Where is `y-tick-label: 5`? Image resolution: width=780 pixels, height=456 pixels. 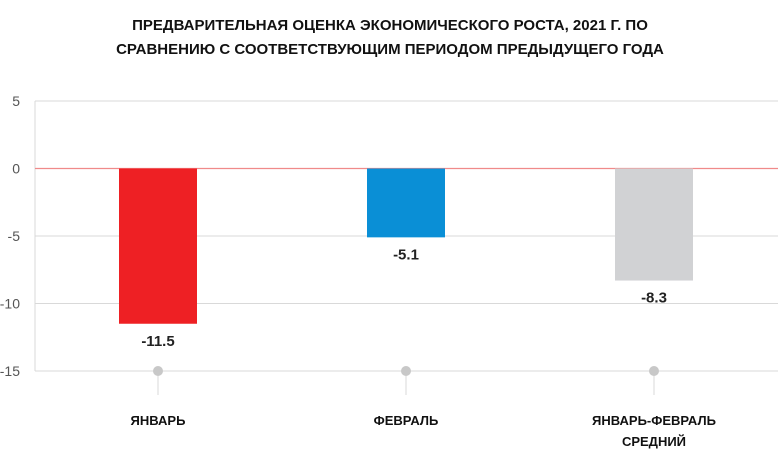 y-tick-label: 5 is located at coordinates (16, 101).